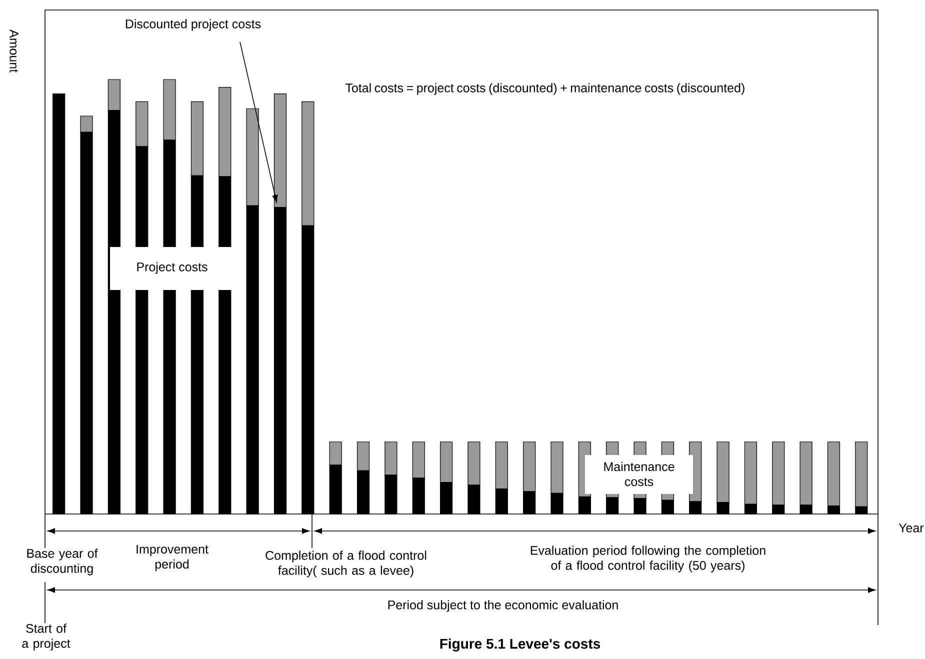 The height and width of the screenshot is (659, 925). I want to click on text: Start of a project, so click(46, 637).